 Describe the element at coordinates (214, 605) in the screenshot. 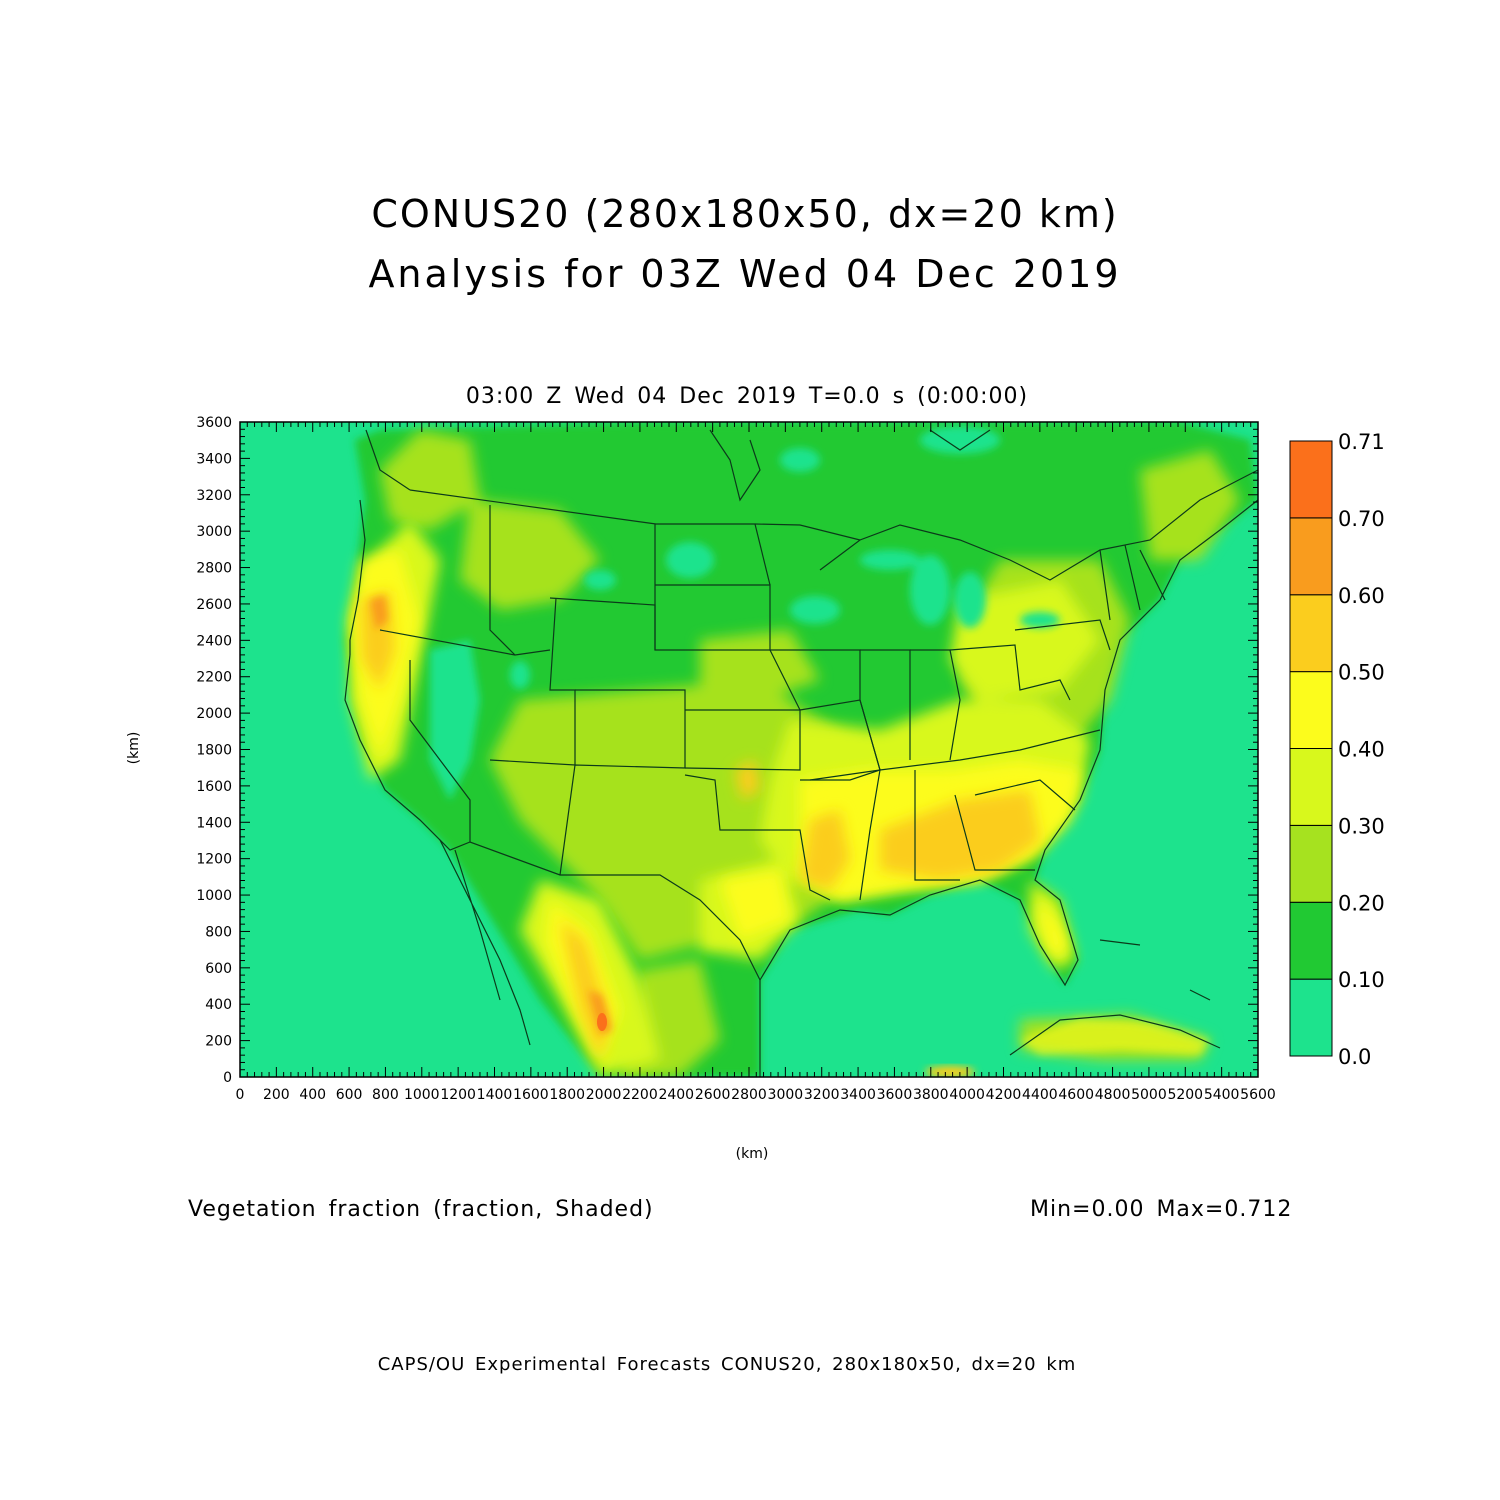

I see `y-tick-label: 2600` at that location.